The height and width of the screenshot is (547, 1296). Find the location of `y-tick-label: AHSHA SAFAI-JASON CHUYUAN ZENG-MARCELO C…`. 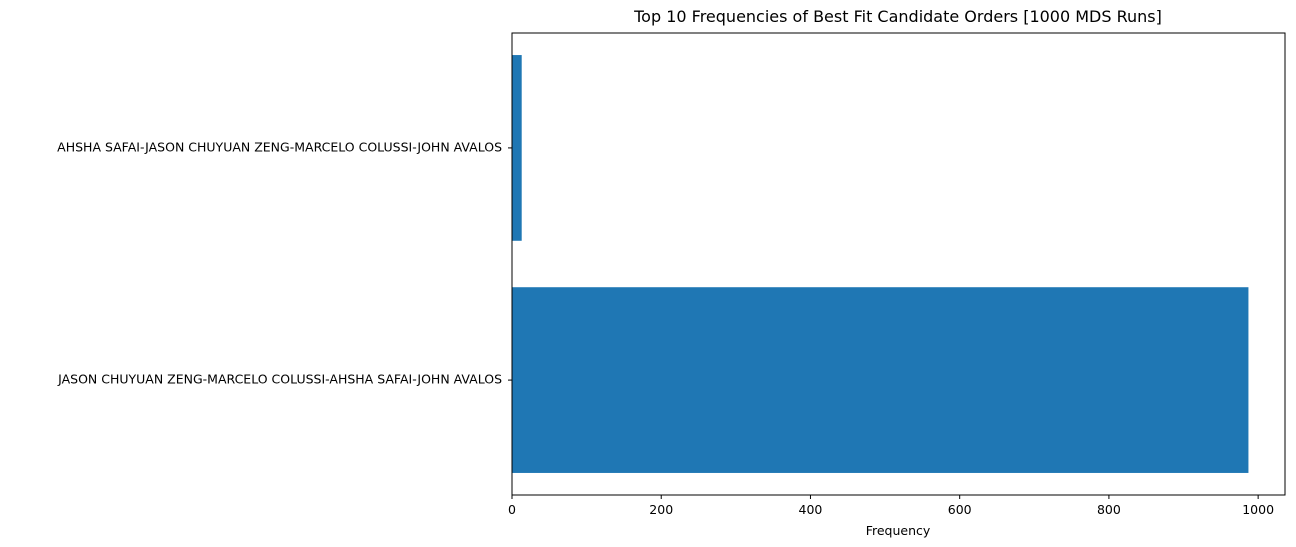

y-tick-label: AHSHA SAFAI-JASON CHUYUAN ZENG-MARCELO C… is located at coordinates (279, 146).